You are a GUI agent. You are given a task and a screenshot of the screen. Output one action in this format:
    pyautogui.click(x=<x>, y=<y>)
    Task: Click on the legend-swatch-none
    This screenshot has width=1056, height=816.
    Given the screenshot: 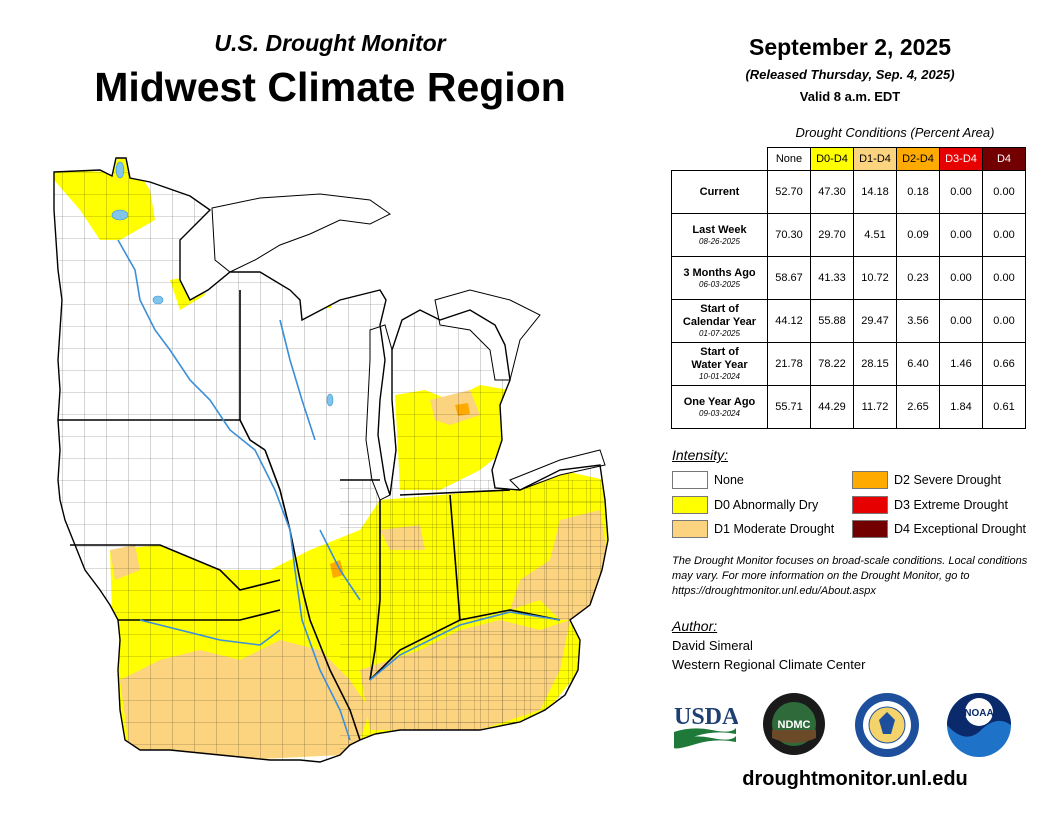 What is the action you would take?
    pyautogui.click(x=690, y=480)
    